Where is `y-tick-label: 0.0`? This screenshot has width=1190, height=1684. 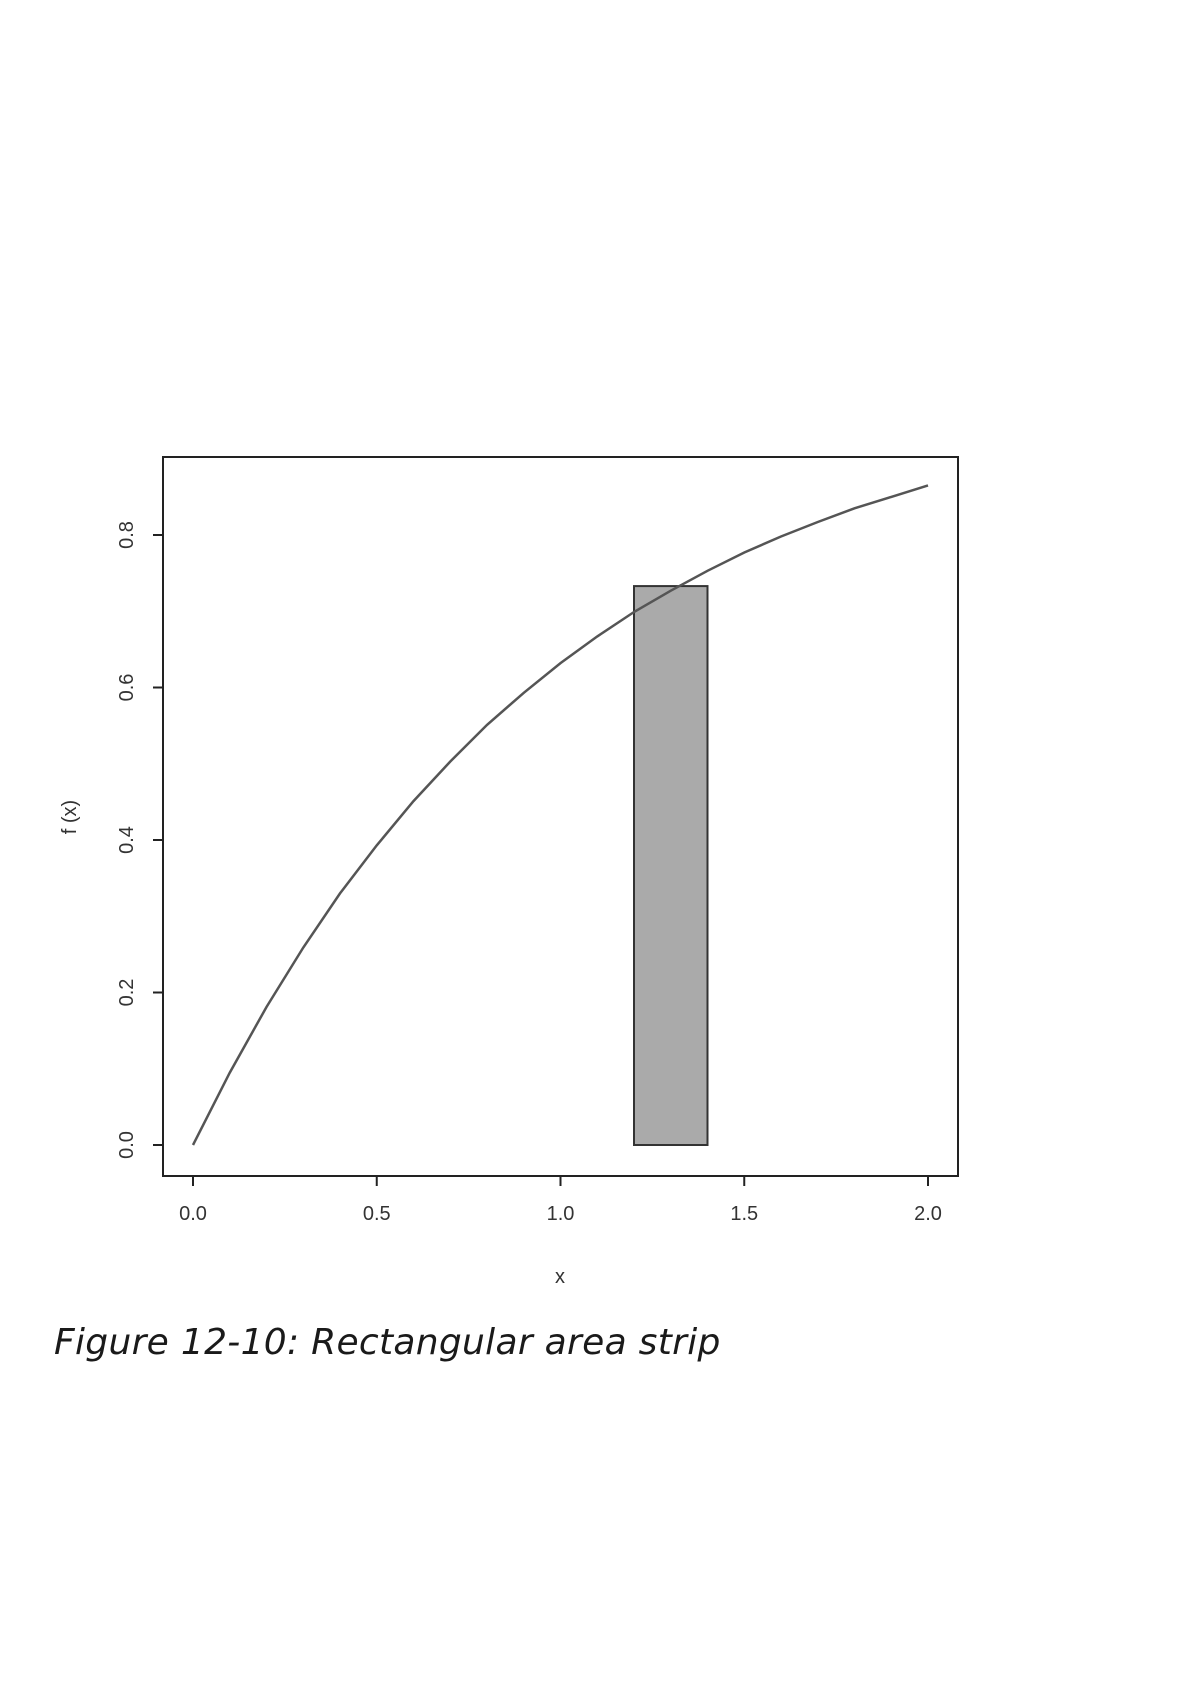 y-tick-label: 0.0 is located at coordinates (127, 1145).